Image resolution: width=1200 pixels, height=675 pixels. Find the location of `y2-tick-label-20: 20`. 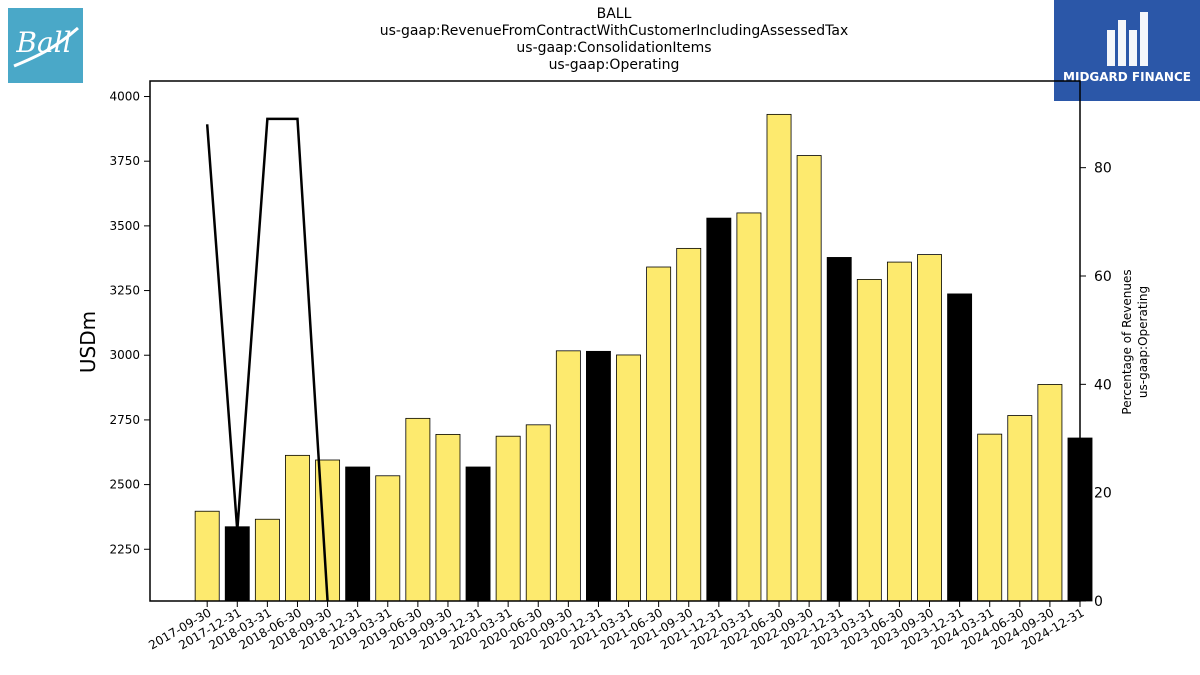

y2-tick-label-20: 20 is located at coordinates (1103, 494).